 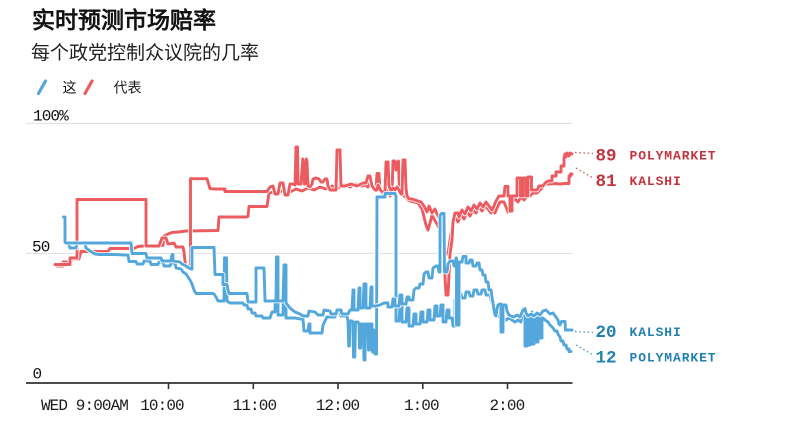 What do you see at coordinates (162, 406) in the screenshot?
I see `svg-text: 10:00` at bounding box center [162, 406].